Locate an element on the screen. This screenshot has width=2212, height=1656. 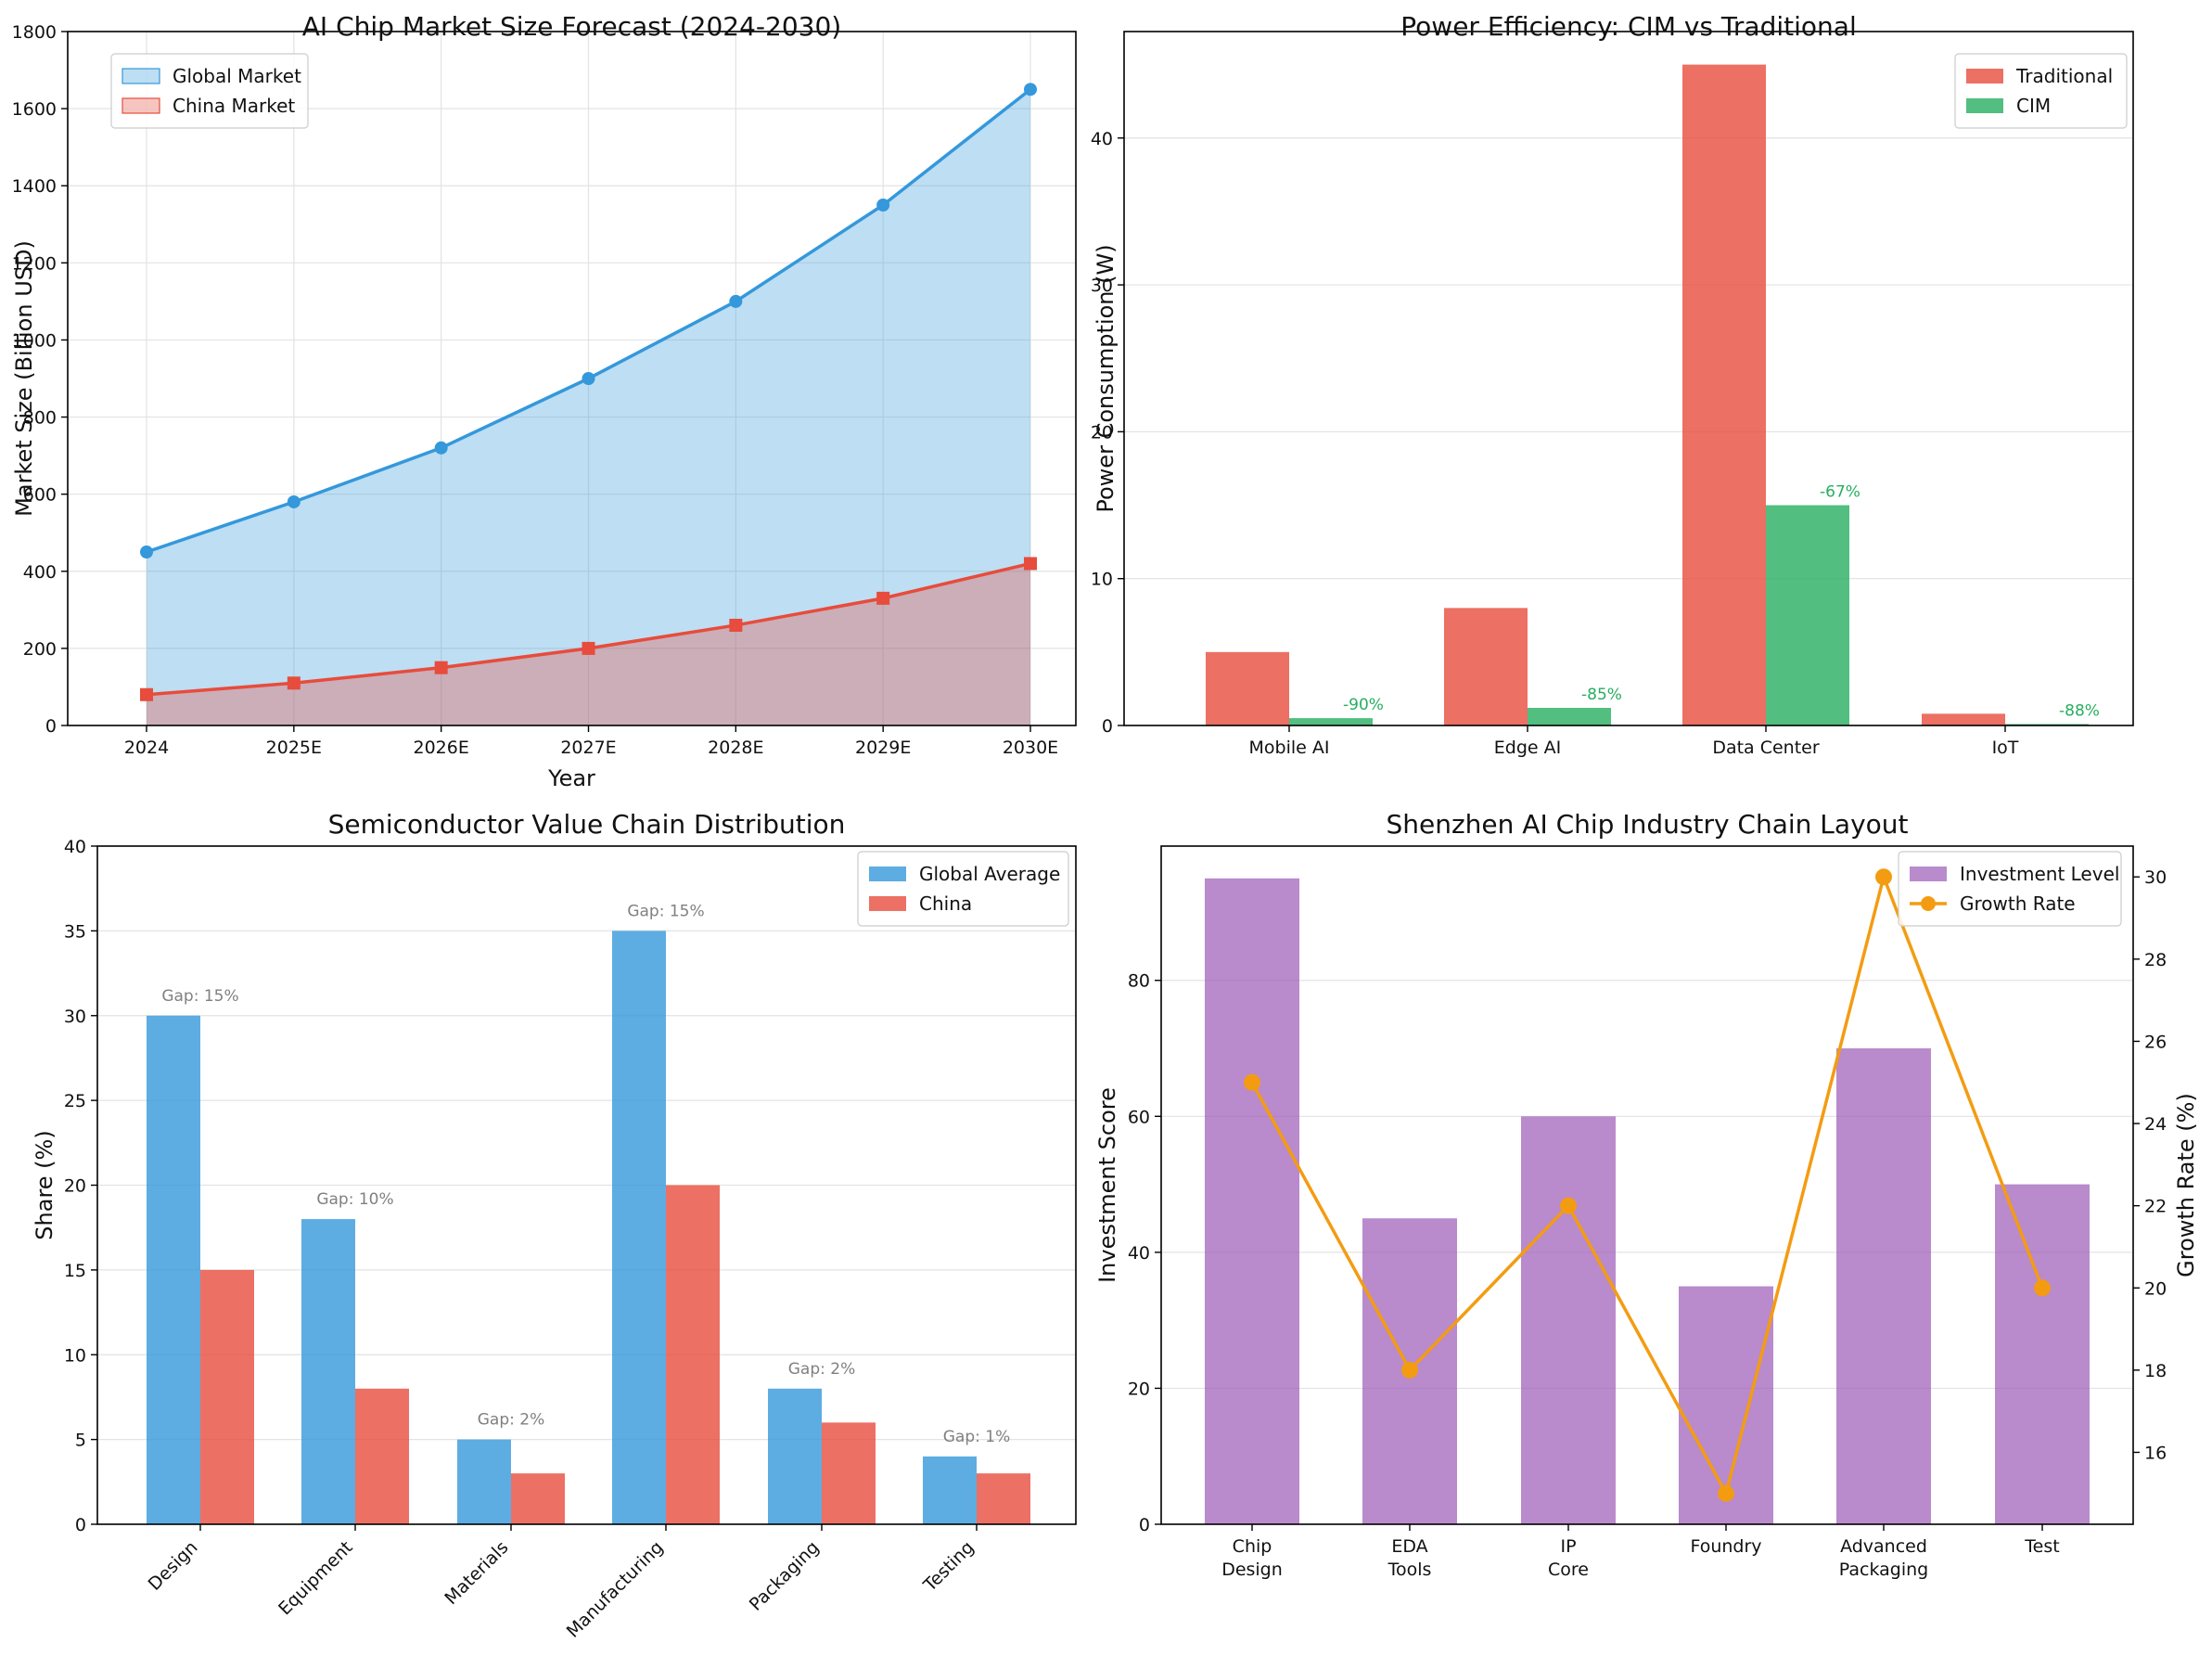
y-axis-label: Market Size (Billion USD) is located at coordinates (24, 378).